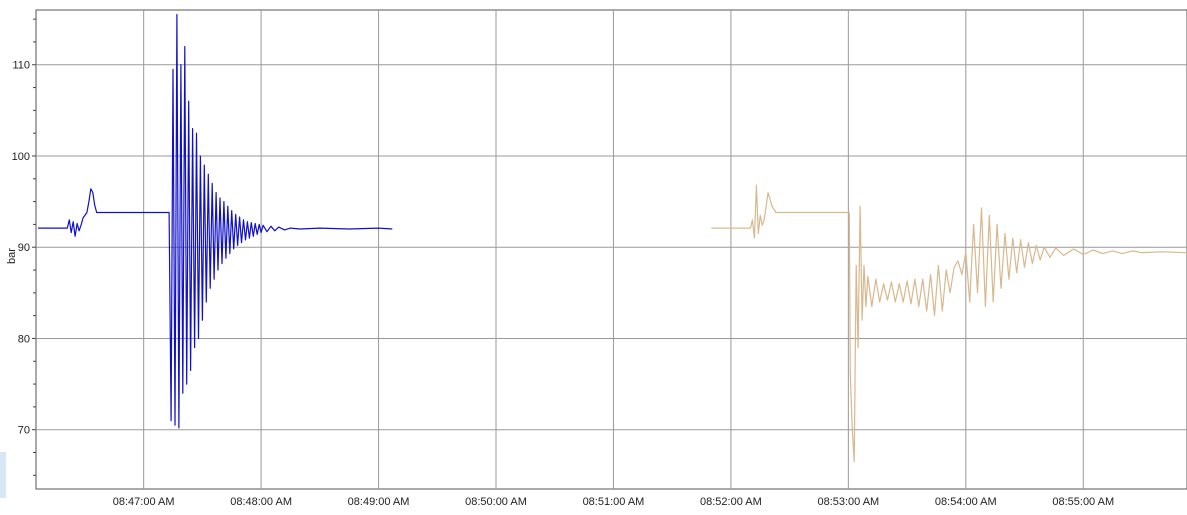  What do you see at coordinates (34, 247) in the screenshot?
I see `y-minor-ticks` at bounding box center [34, 247].